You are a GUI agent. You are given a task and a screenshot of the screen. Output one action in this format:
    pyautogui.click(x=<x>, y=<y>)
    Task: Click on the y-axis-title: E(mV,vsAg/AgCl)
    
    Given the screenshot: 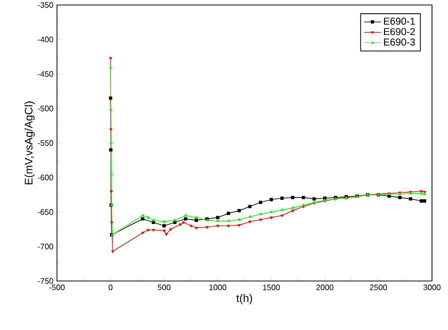 What is the action you would take?
    pyautogui.click(x=29, y=143)
    